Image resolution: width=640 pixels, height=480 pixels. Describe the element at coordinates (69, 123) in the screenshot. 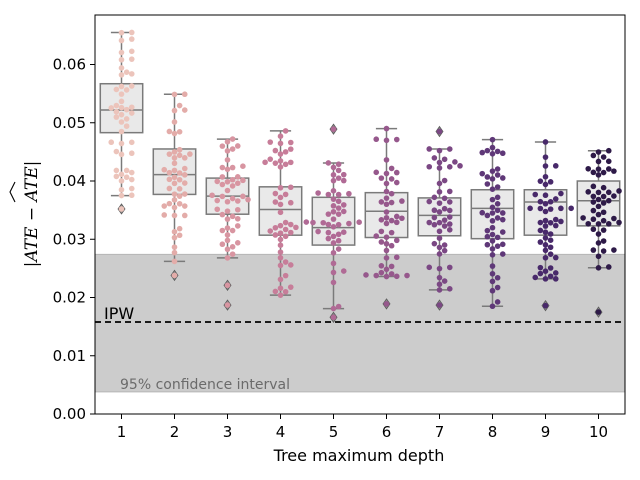

I see `y-tick-label: 0.05` at that location.